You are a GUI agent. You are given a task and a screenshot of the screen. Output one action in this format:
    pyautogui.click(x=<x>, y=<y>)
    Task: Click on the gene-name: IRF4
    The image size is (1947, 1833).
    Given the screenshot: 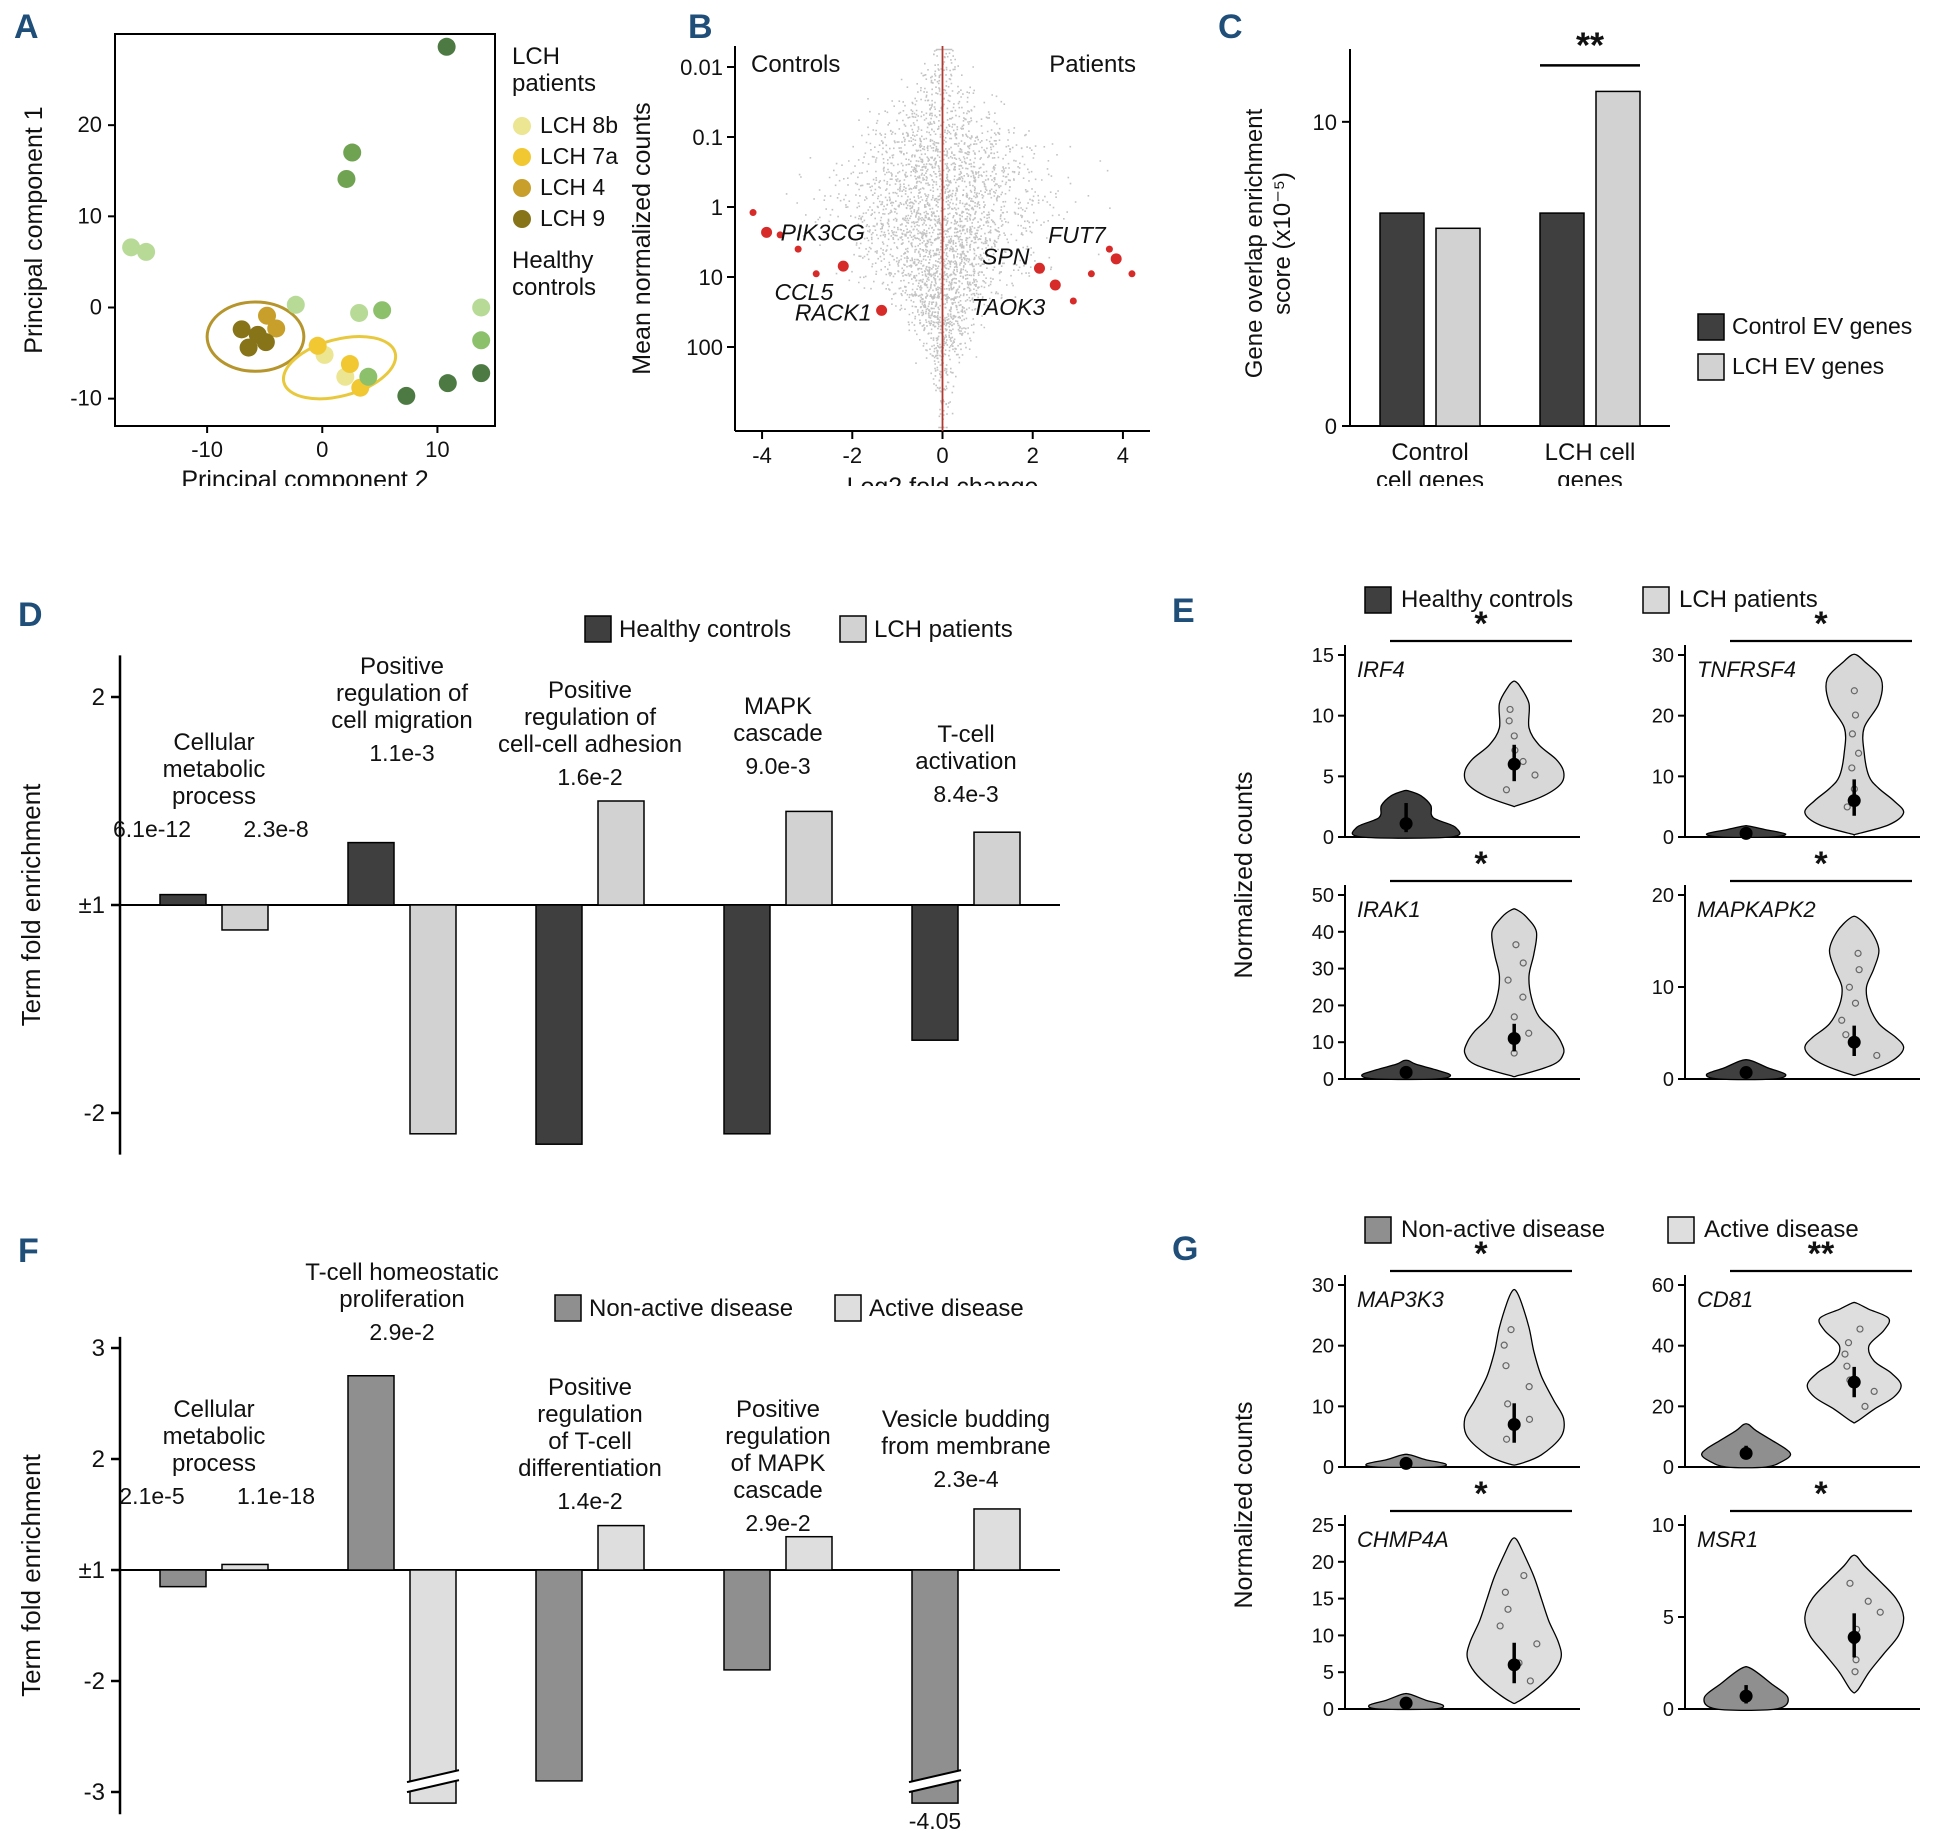 What is the action you would take?
    pyautogui.click(x=1381, y=669)
    